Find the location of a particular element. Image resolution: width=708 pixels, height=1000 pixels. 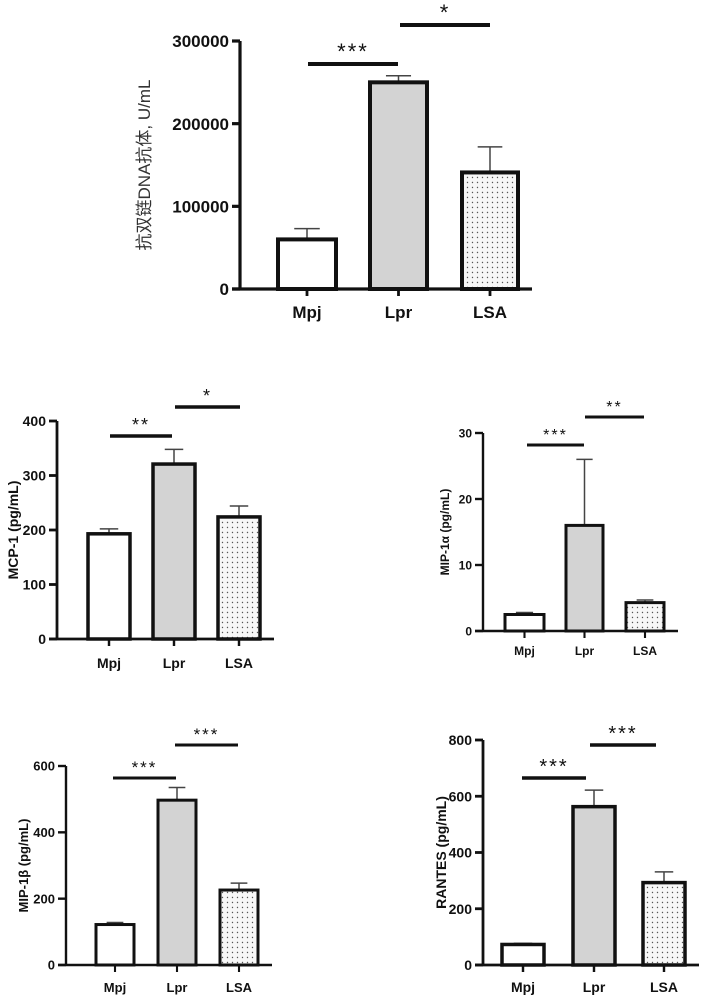

y-tick-label: 300 is located at coordinates (35, 476).